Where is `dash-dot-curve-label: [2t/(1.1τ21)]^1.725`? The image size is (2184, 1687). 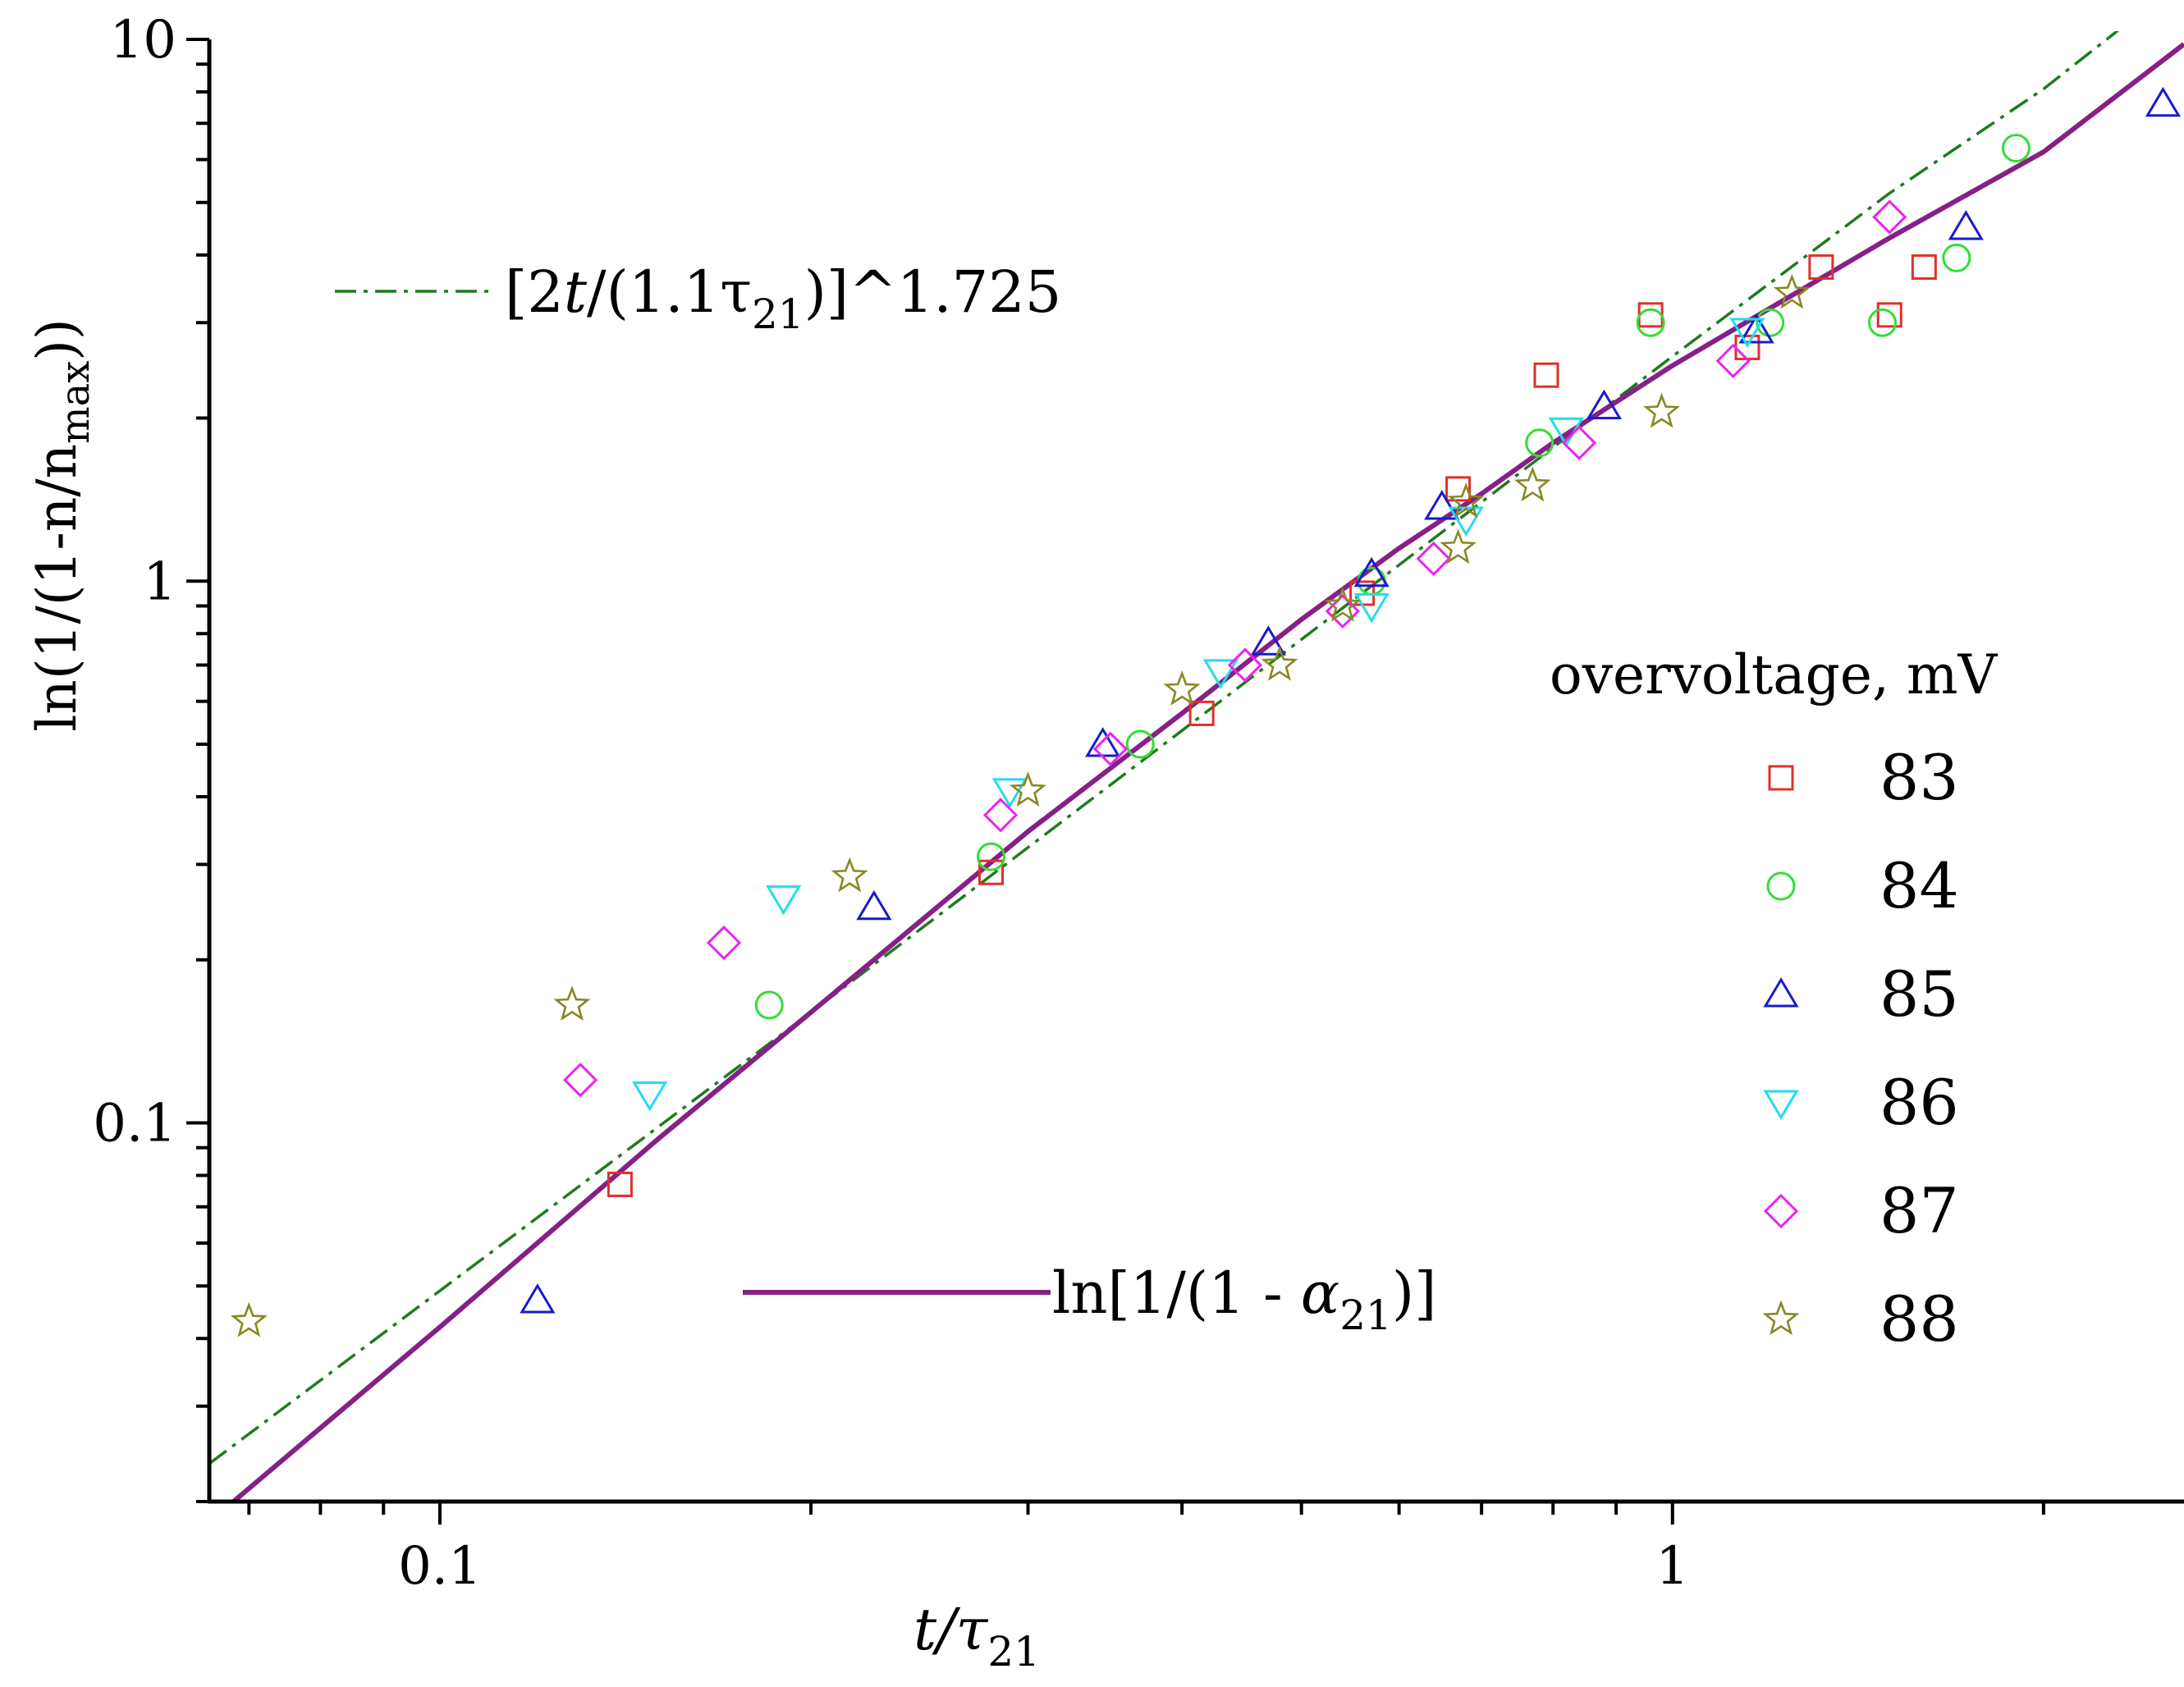 dash-dot-curve-label: [2t/(1.1τ21)]^1.725 is located at coordinates (698, 298).